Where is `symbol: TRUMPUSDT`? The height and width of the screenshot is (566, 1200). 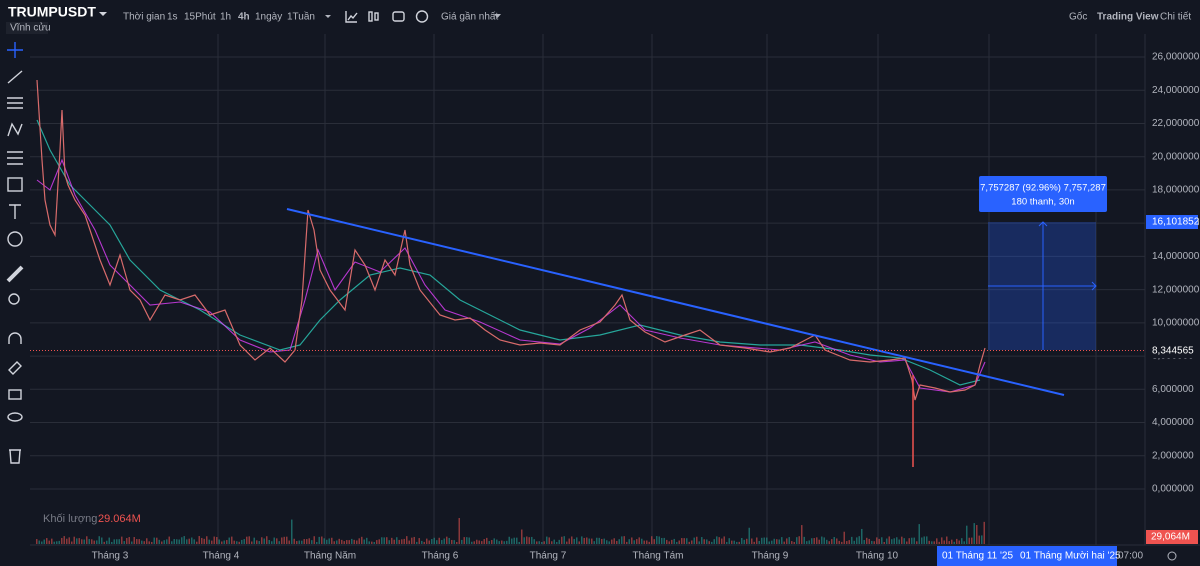 symbol: TRUMPUSDT is located at coordinates (52, 12).